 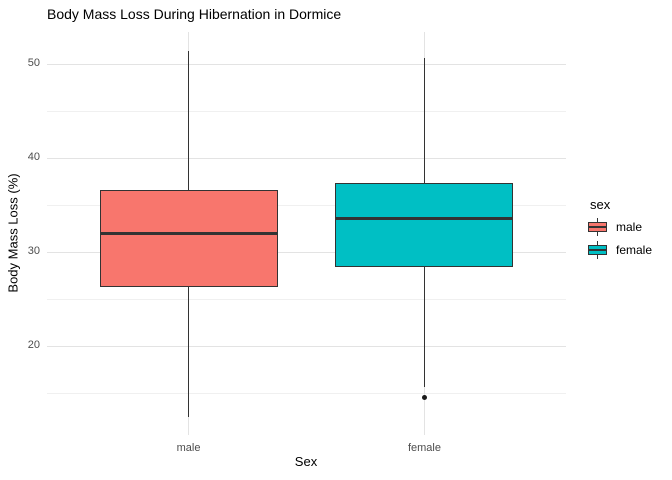 I want to click on legend-label: male, so click(x=629, y=227).